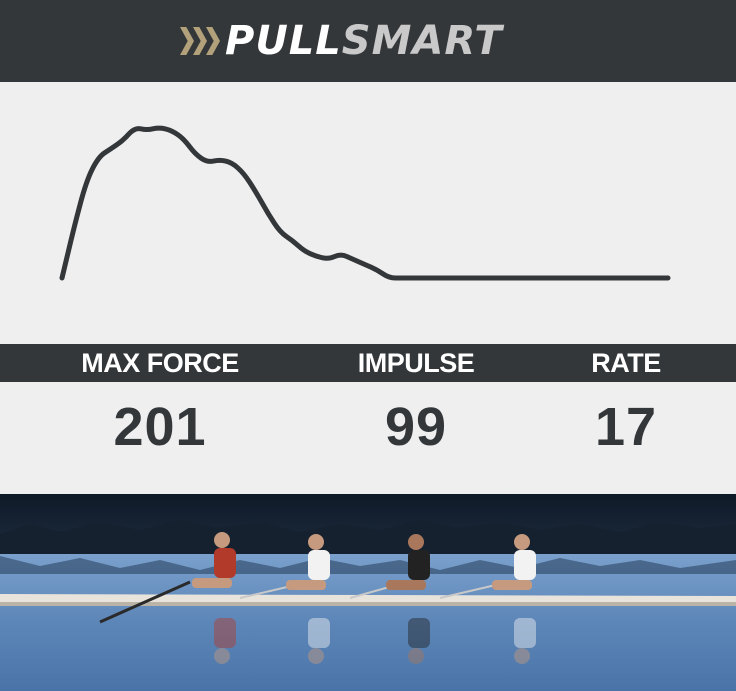 The height and width of the screenshot is (691, 736). Describe the element at coordinates (422, 41) in the screenshot. I see `logo-text-smart: SMART` at that location.